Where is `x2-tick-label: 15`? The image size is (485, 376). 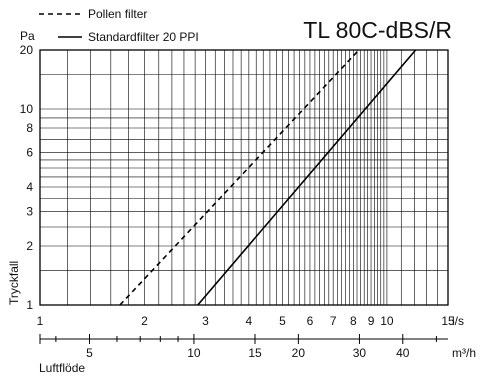
x2-tick-label: 15 is located at coordinates (255, 353).